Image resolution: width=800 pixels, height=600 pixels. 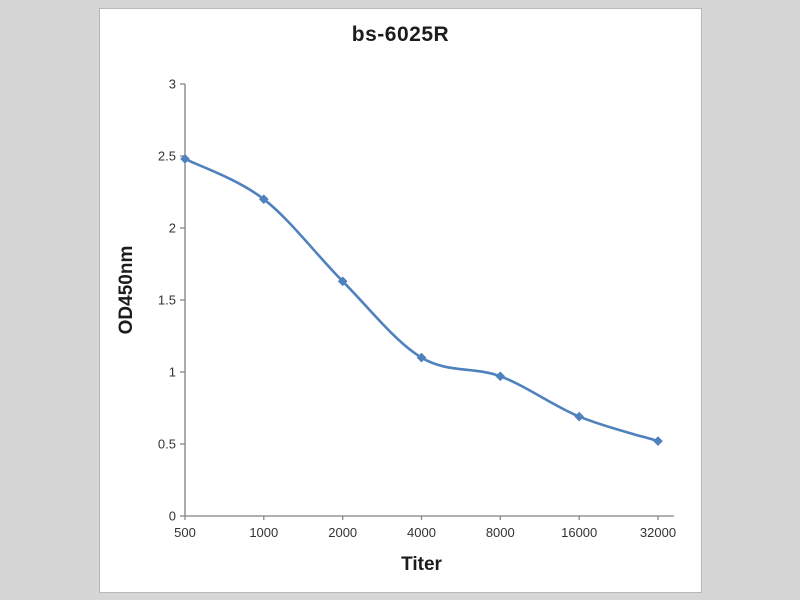 I want to click on svg-text: 16000, so click(x=579, y=532).